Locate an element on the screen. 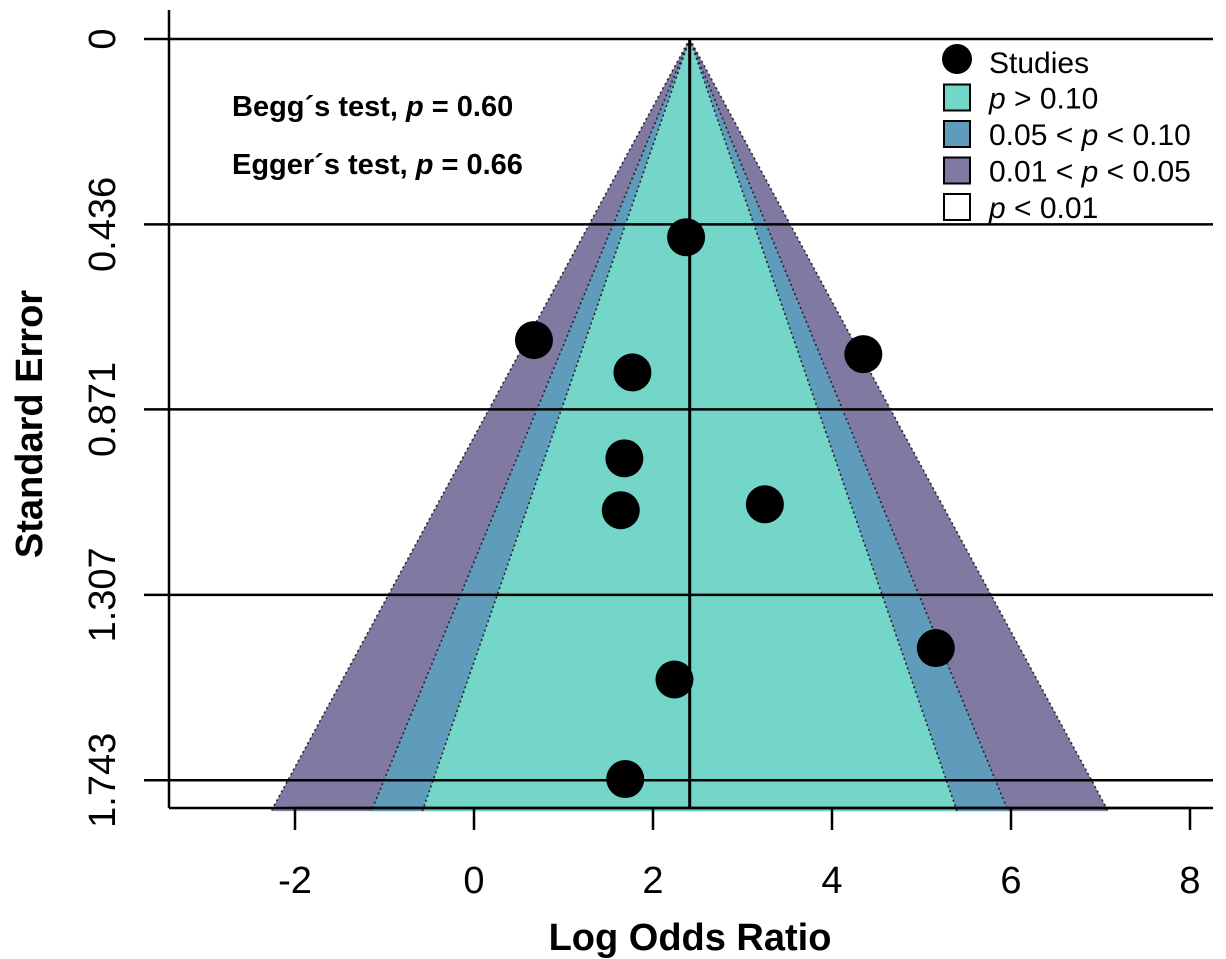 Image resolution: width=1226 pixels, height=959 pixels. legend-label-gt10: p > 0.10 is located at coordinates (1043, 99).